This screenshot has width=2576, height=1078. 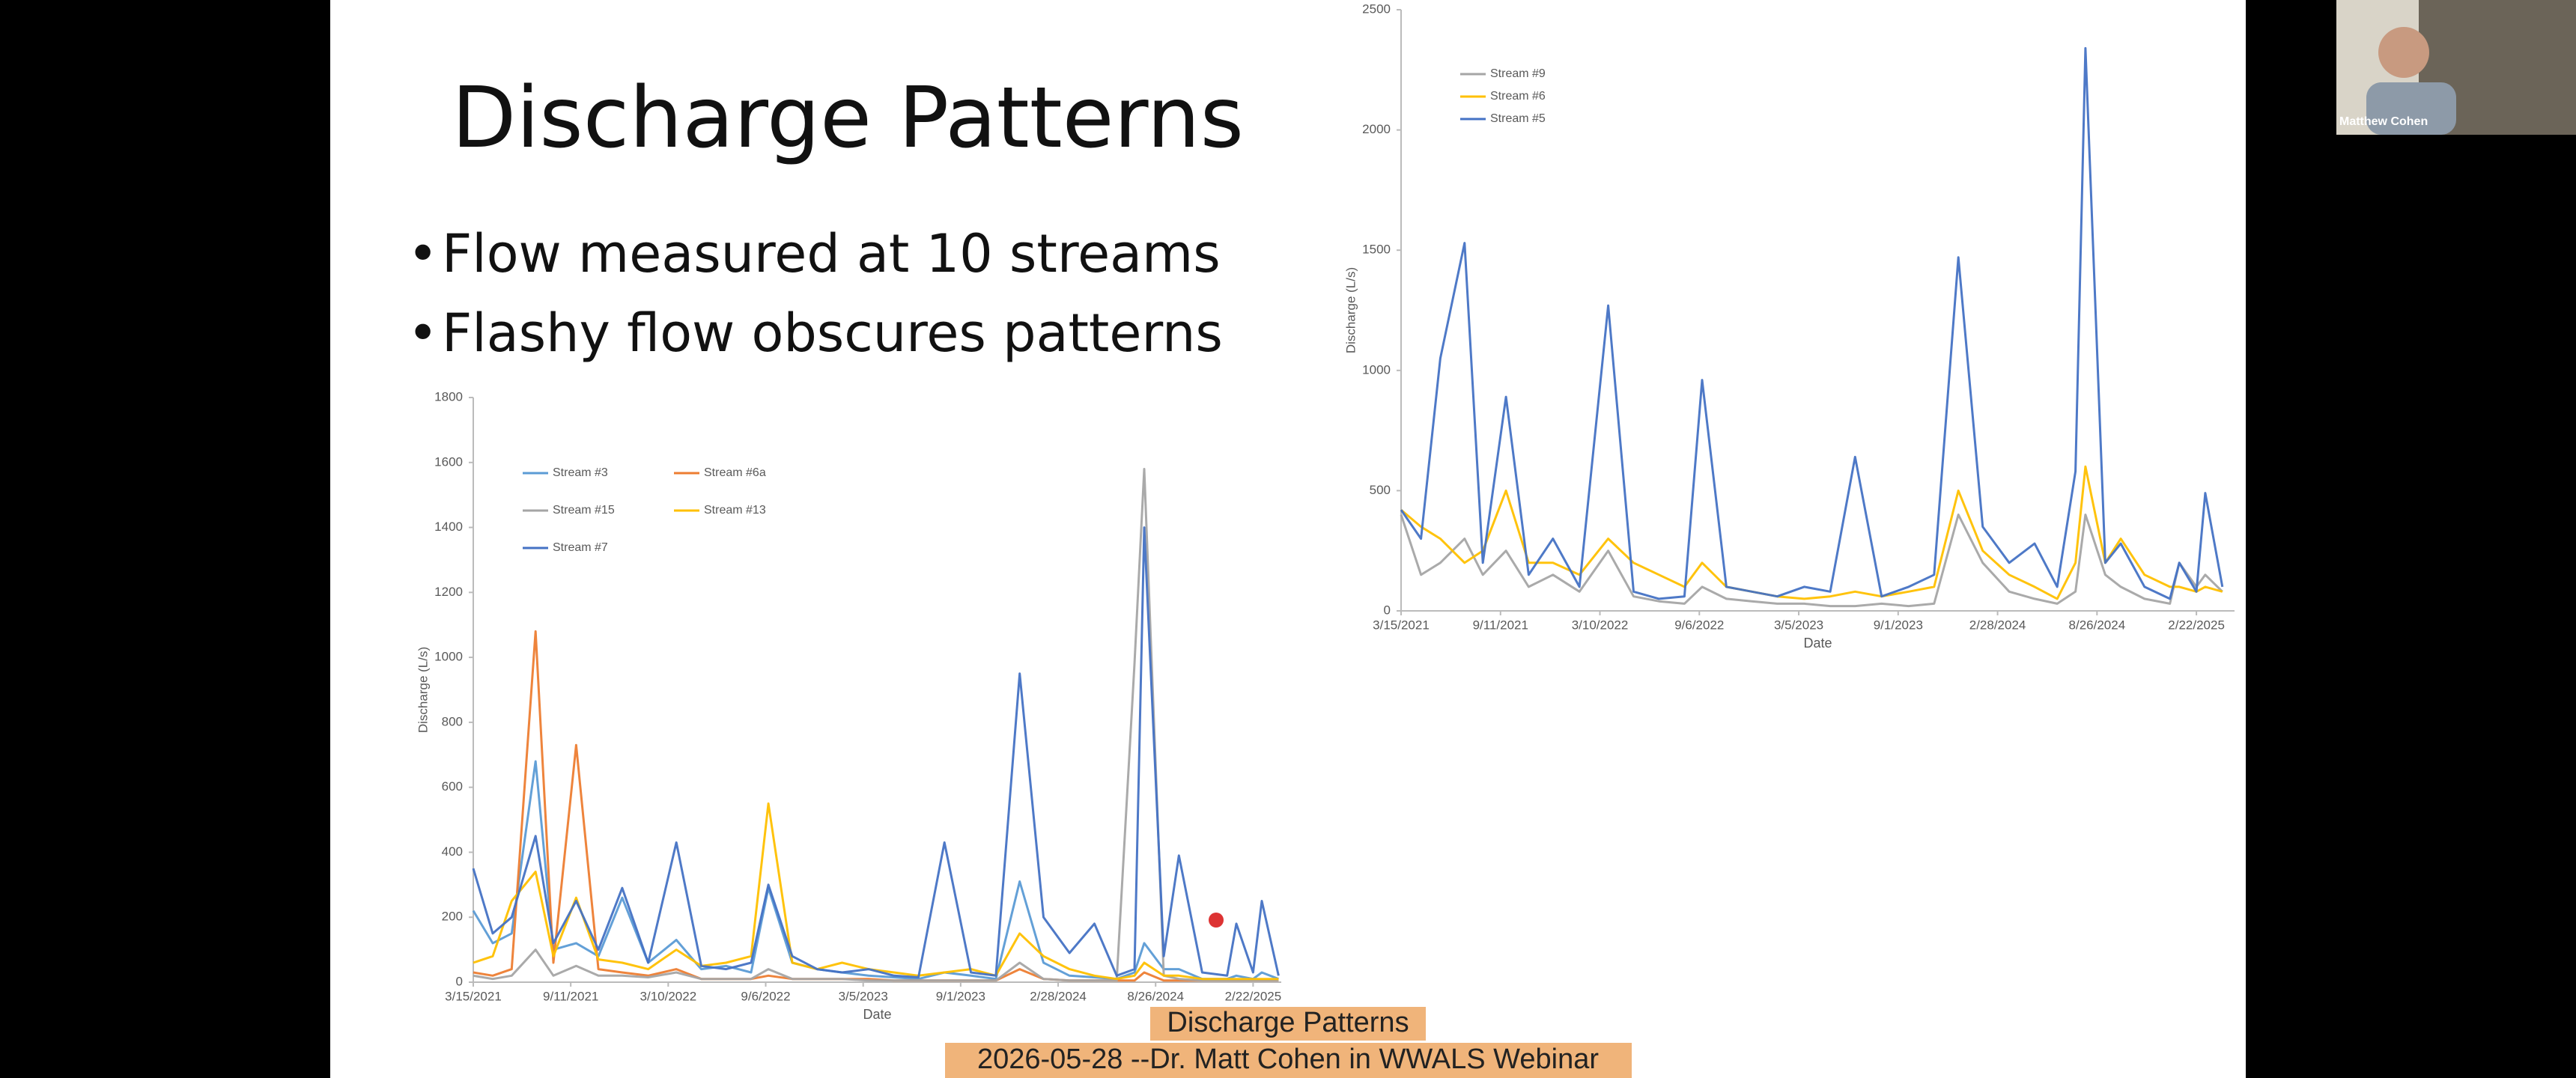 I want to click on slide-title: Discharge Patterns, so click(x=848, y=118).